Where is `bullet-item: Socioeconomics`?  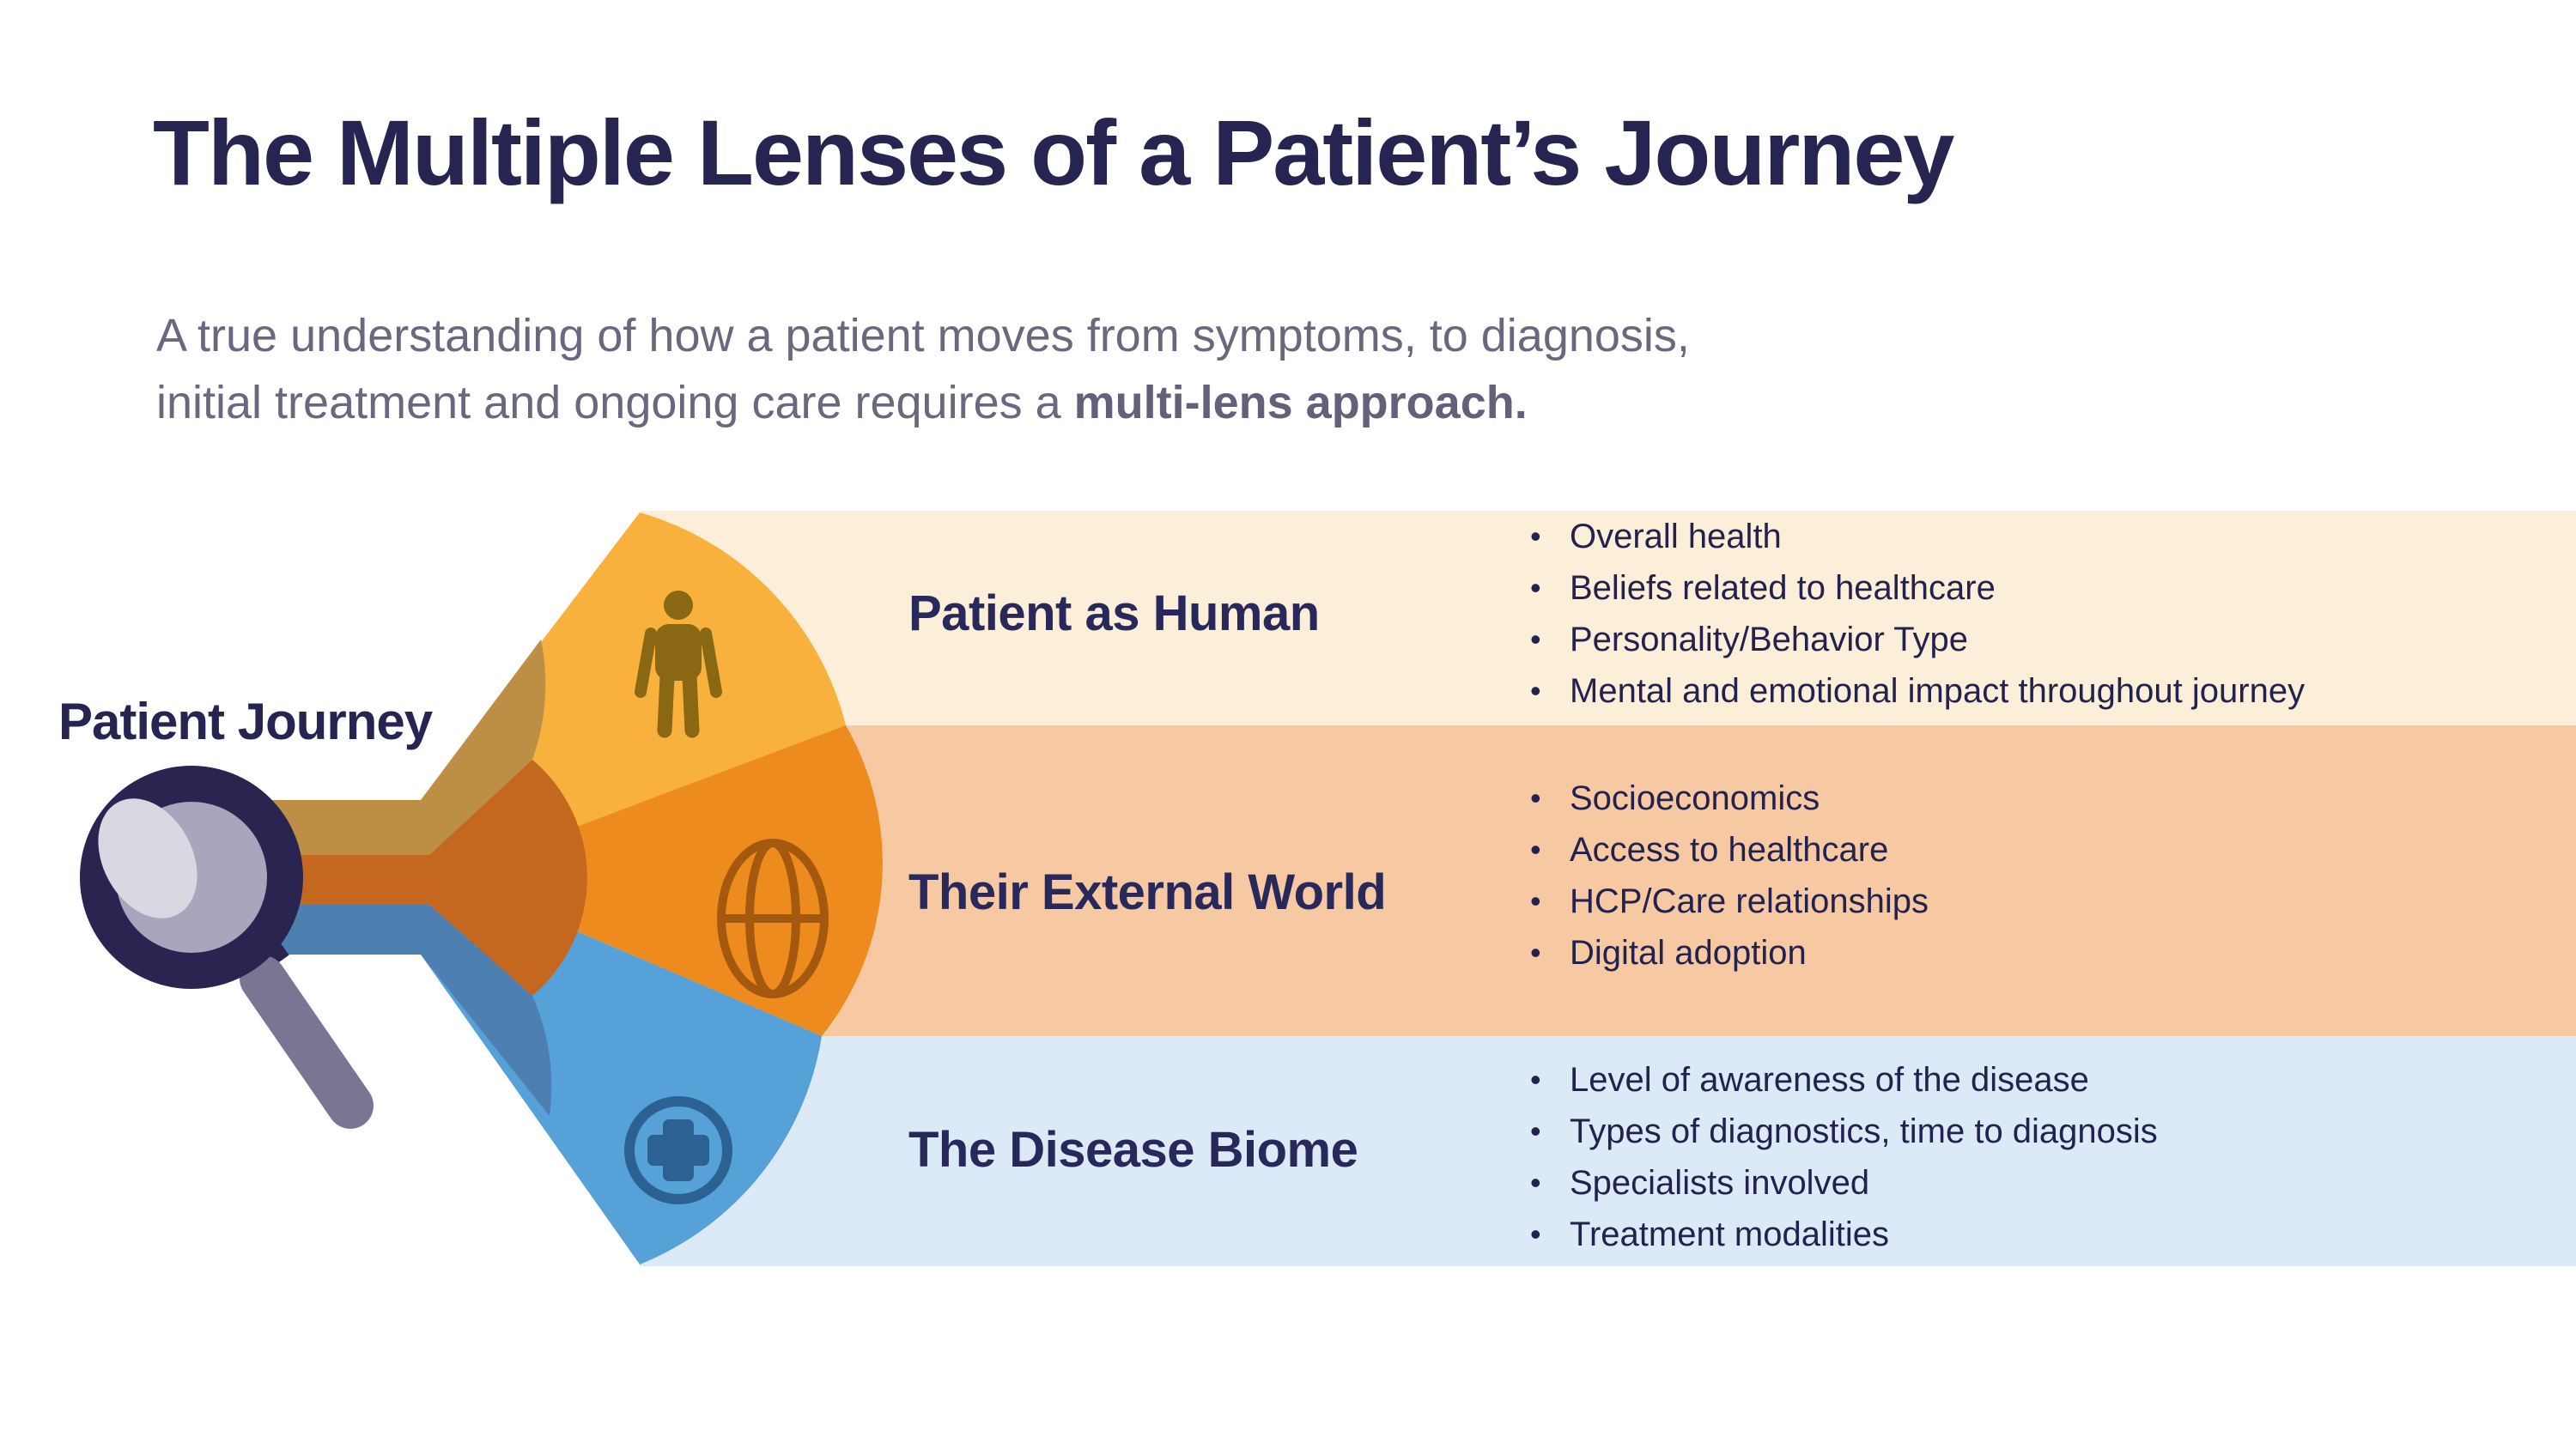 bullet-item: Socioeconomics is located at coordinates (1729, 798).